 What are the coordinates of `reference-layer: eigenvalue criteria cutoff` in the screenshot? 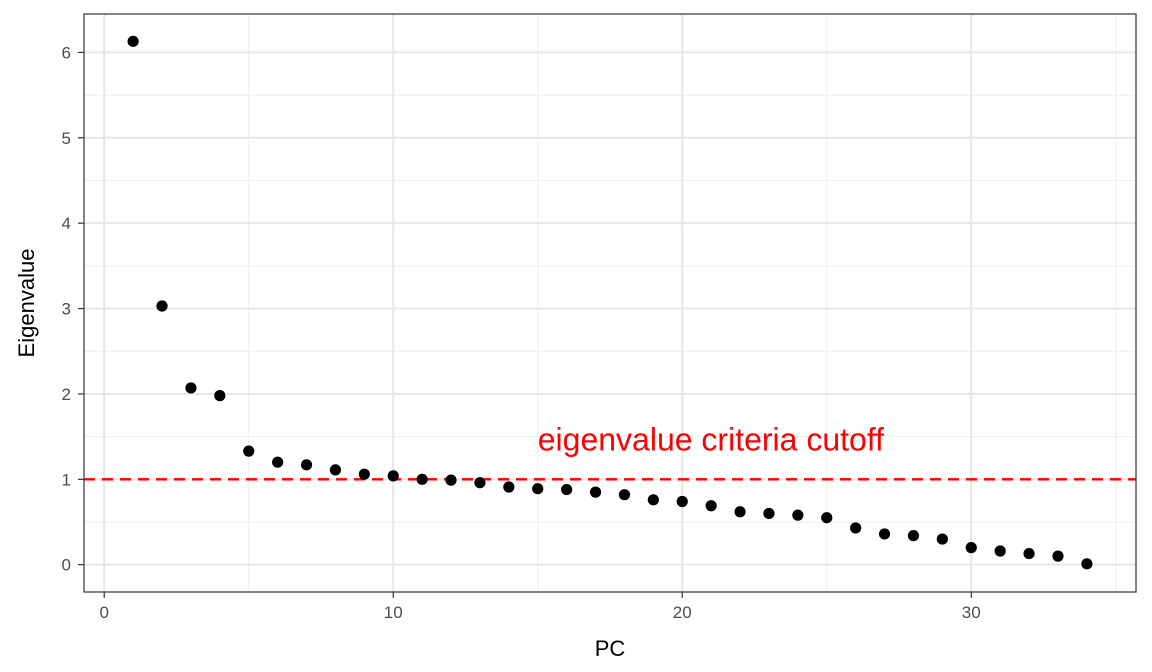 It's located at (610, 451).